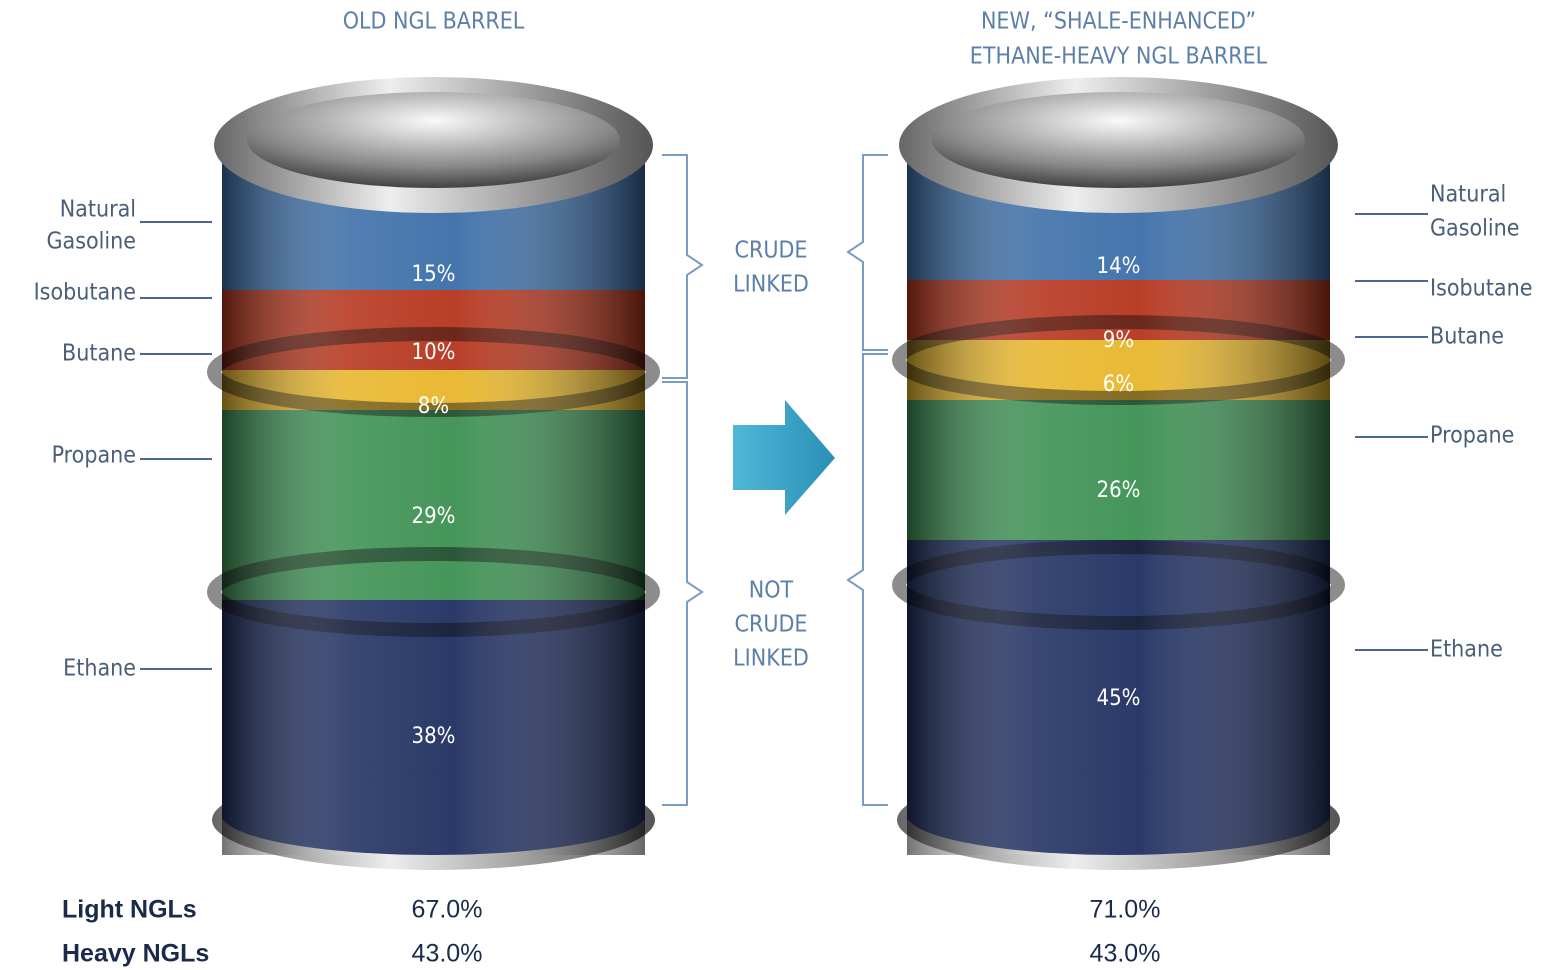 This screenshot has height=970, width=1561. What do you see at coordinates (1118, 384) in the screenshot?
I see `segment-label: 6%` at bounding box center [1118, 384].